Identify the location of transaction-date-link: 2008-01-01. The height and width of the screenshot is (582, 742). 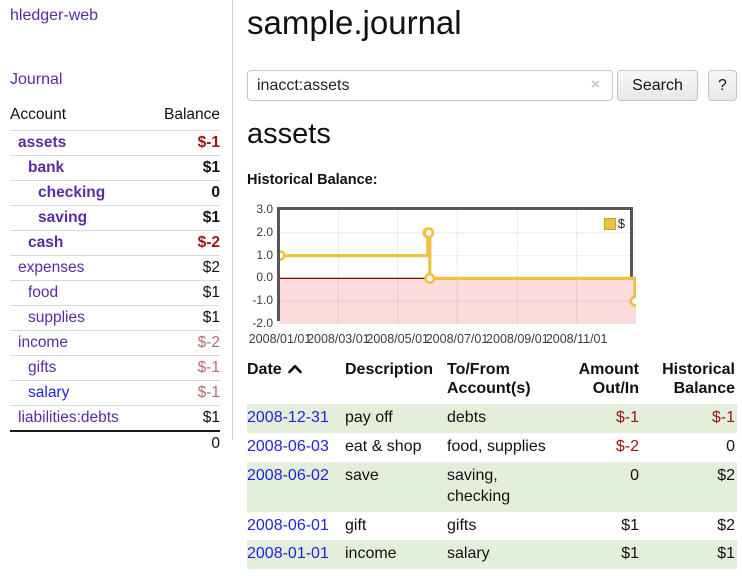
(288, 554).